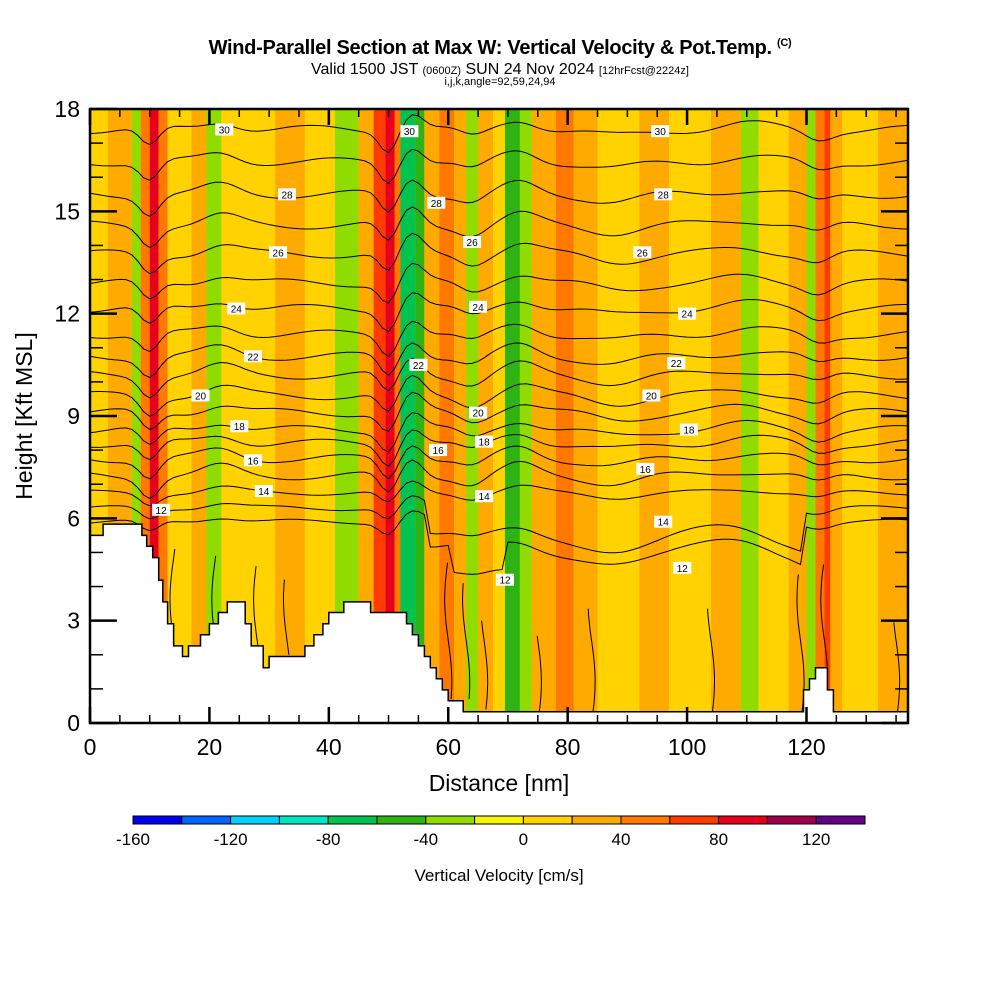 This screenshot has height=1000, width=1000. I want to click on y-tick-label: 12, so click(67, 314).